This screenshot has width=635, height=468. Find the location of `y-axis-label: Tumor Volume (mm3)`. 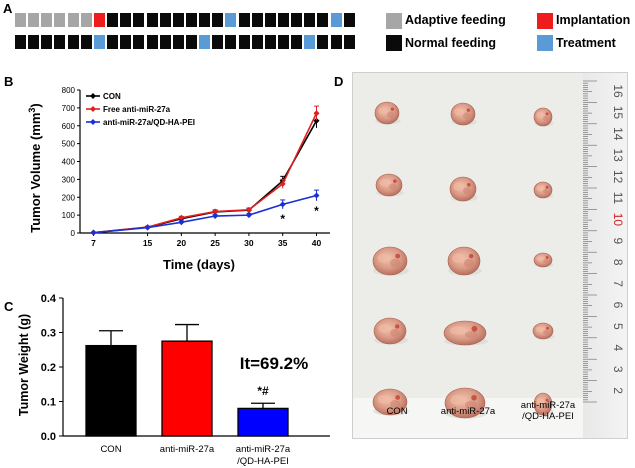

y-axis-label: Tumor Volume (mm3) is located at coordinates (35, 168).